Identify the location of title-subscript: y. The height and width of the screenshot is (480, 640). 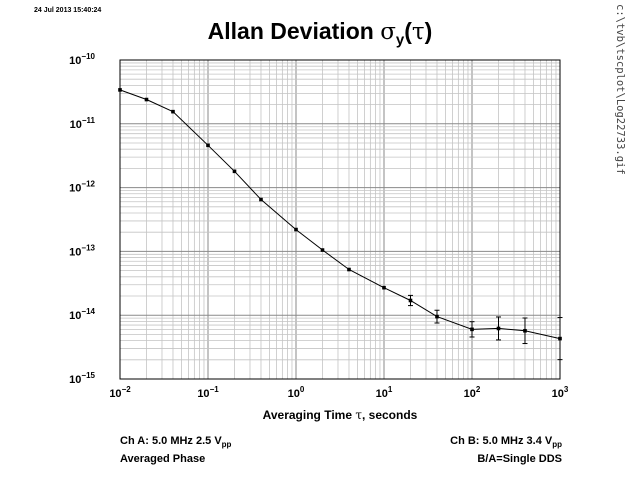
(400, 40).